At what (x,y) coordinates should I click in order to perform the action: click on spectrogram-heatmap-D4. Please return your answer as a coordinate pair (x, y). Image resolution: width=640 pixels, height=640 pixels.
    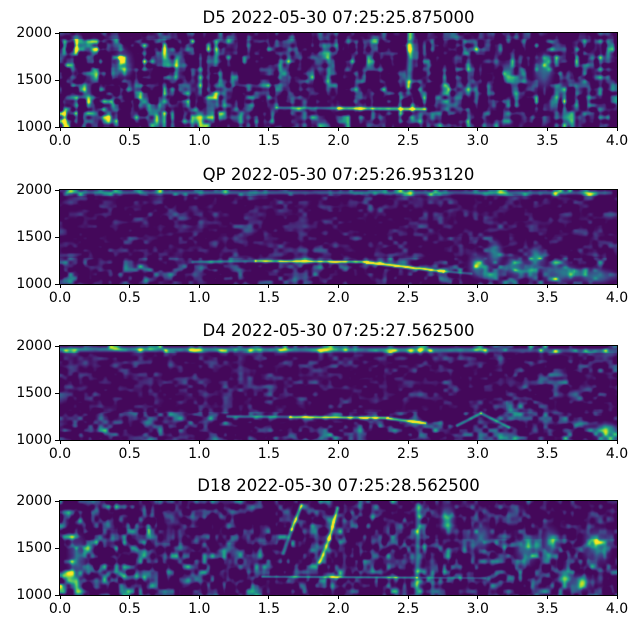
    Looking at the image, I should click on (338, 393).